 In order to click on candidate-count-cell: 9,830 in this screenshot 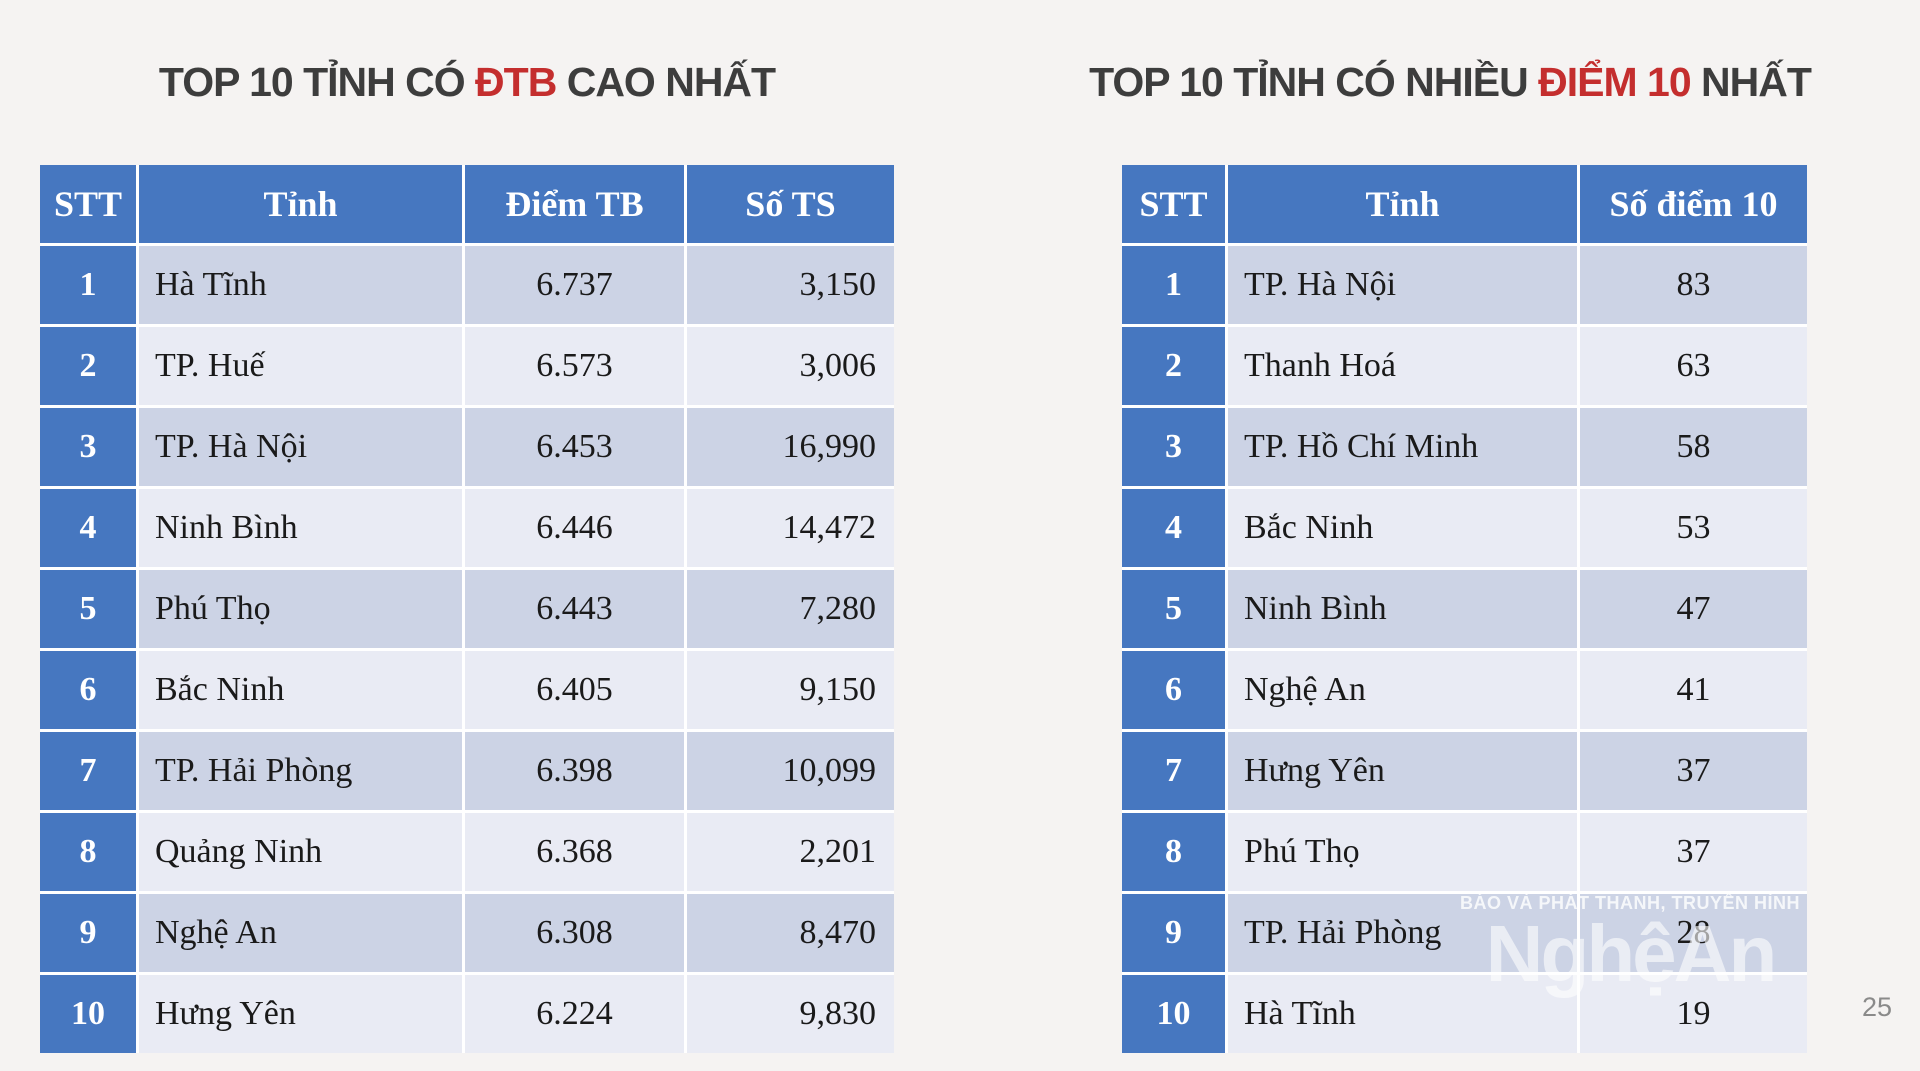, I will do `click(790, 1014)`.